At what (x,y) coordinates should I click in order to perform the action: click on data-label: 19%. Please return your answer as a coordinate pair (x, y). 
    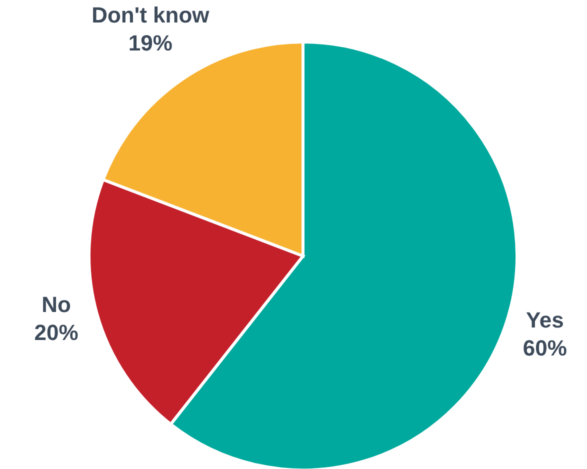
    Looking at the image, I should click on (150, 43).